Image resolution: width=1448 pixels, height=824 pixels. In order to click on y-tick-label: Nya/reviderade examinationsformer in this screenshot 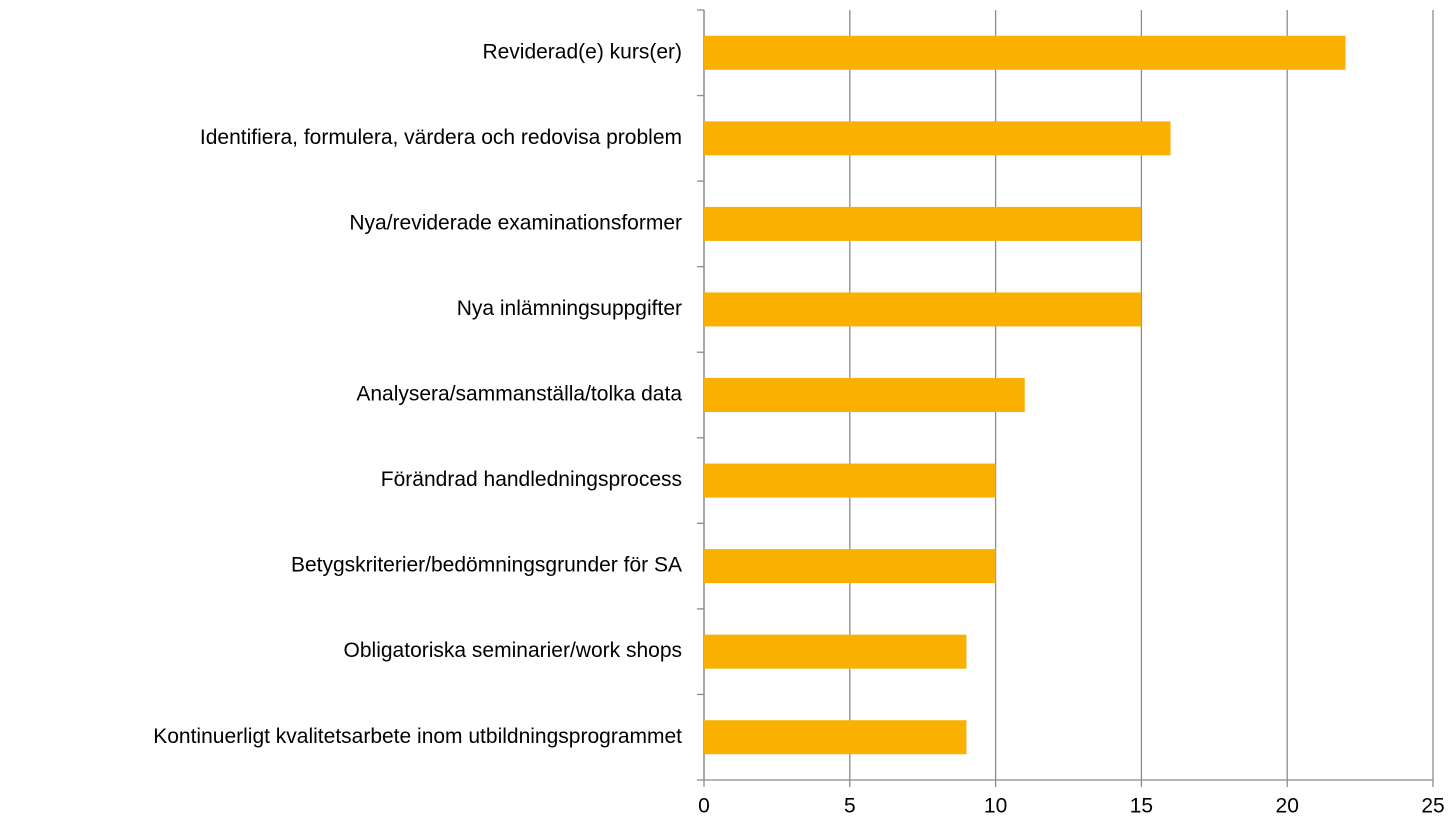, I will do `click(515, 222)`.